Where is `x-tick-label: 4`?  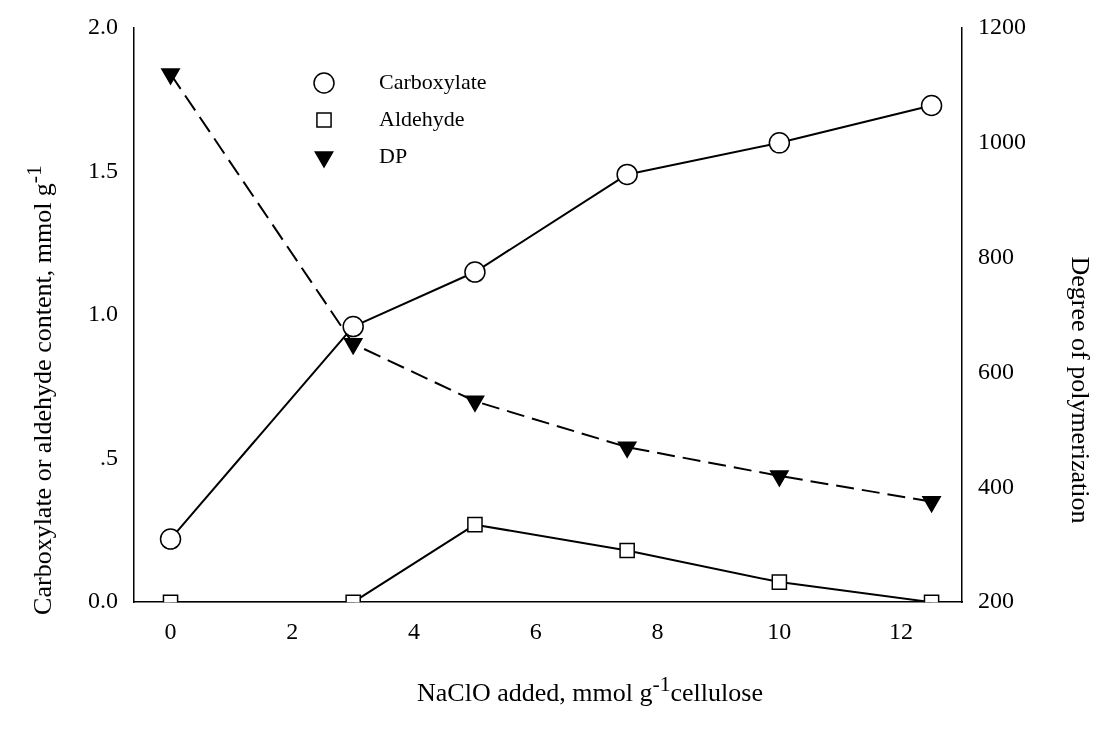 x-tick-label: 4 is located at coordinates (414, 630).